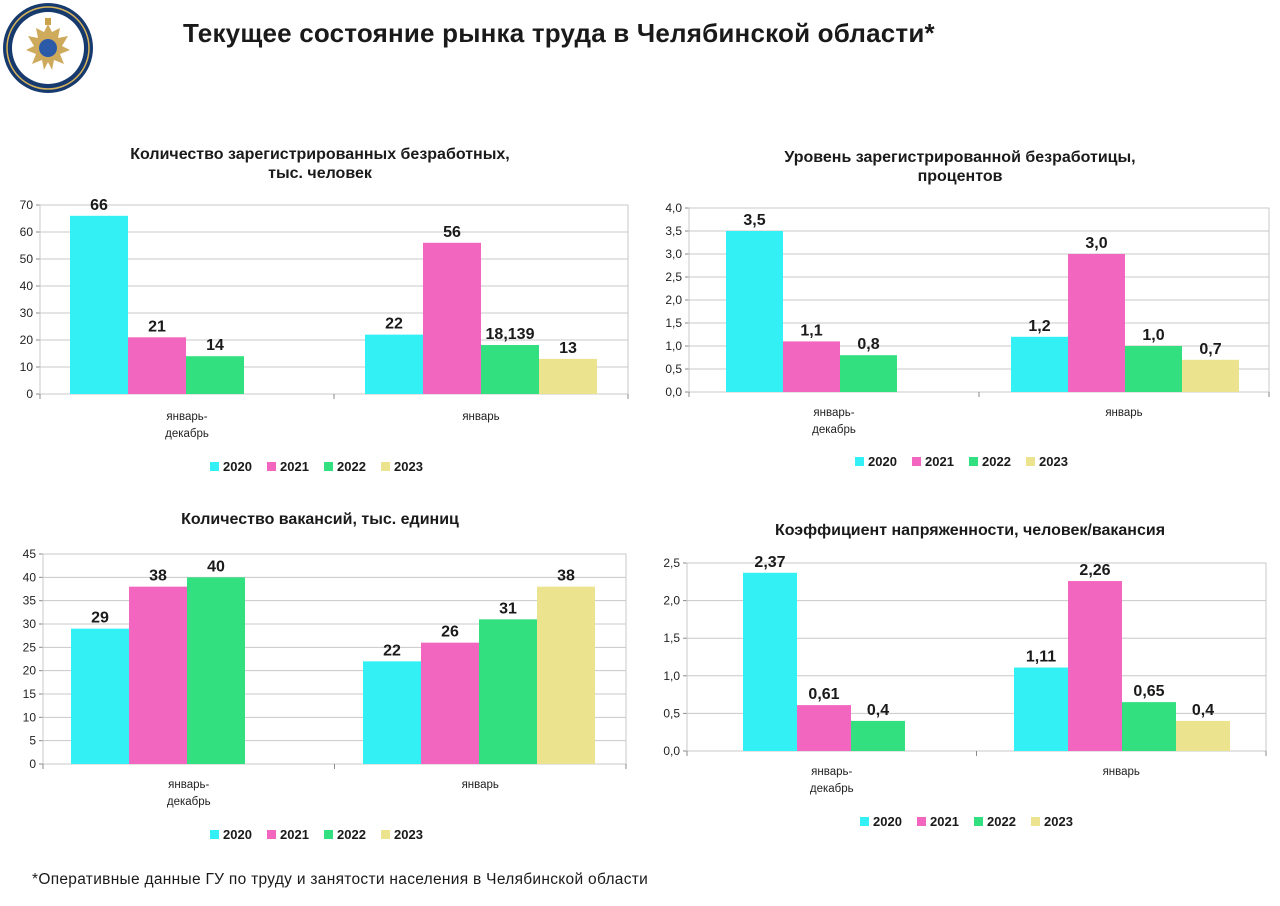 The height and width of the screenshot is (906, 1280). I want to click on y-tick-label: 50, so click(27, 259).